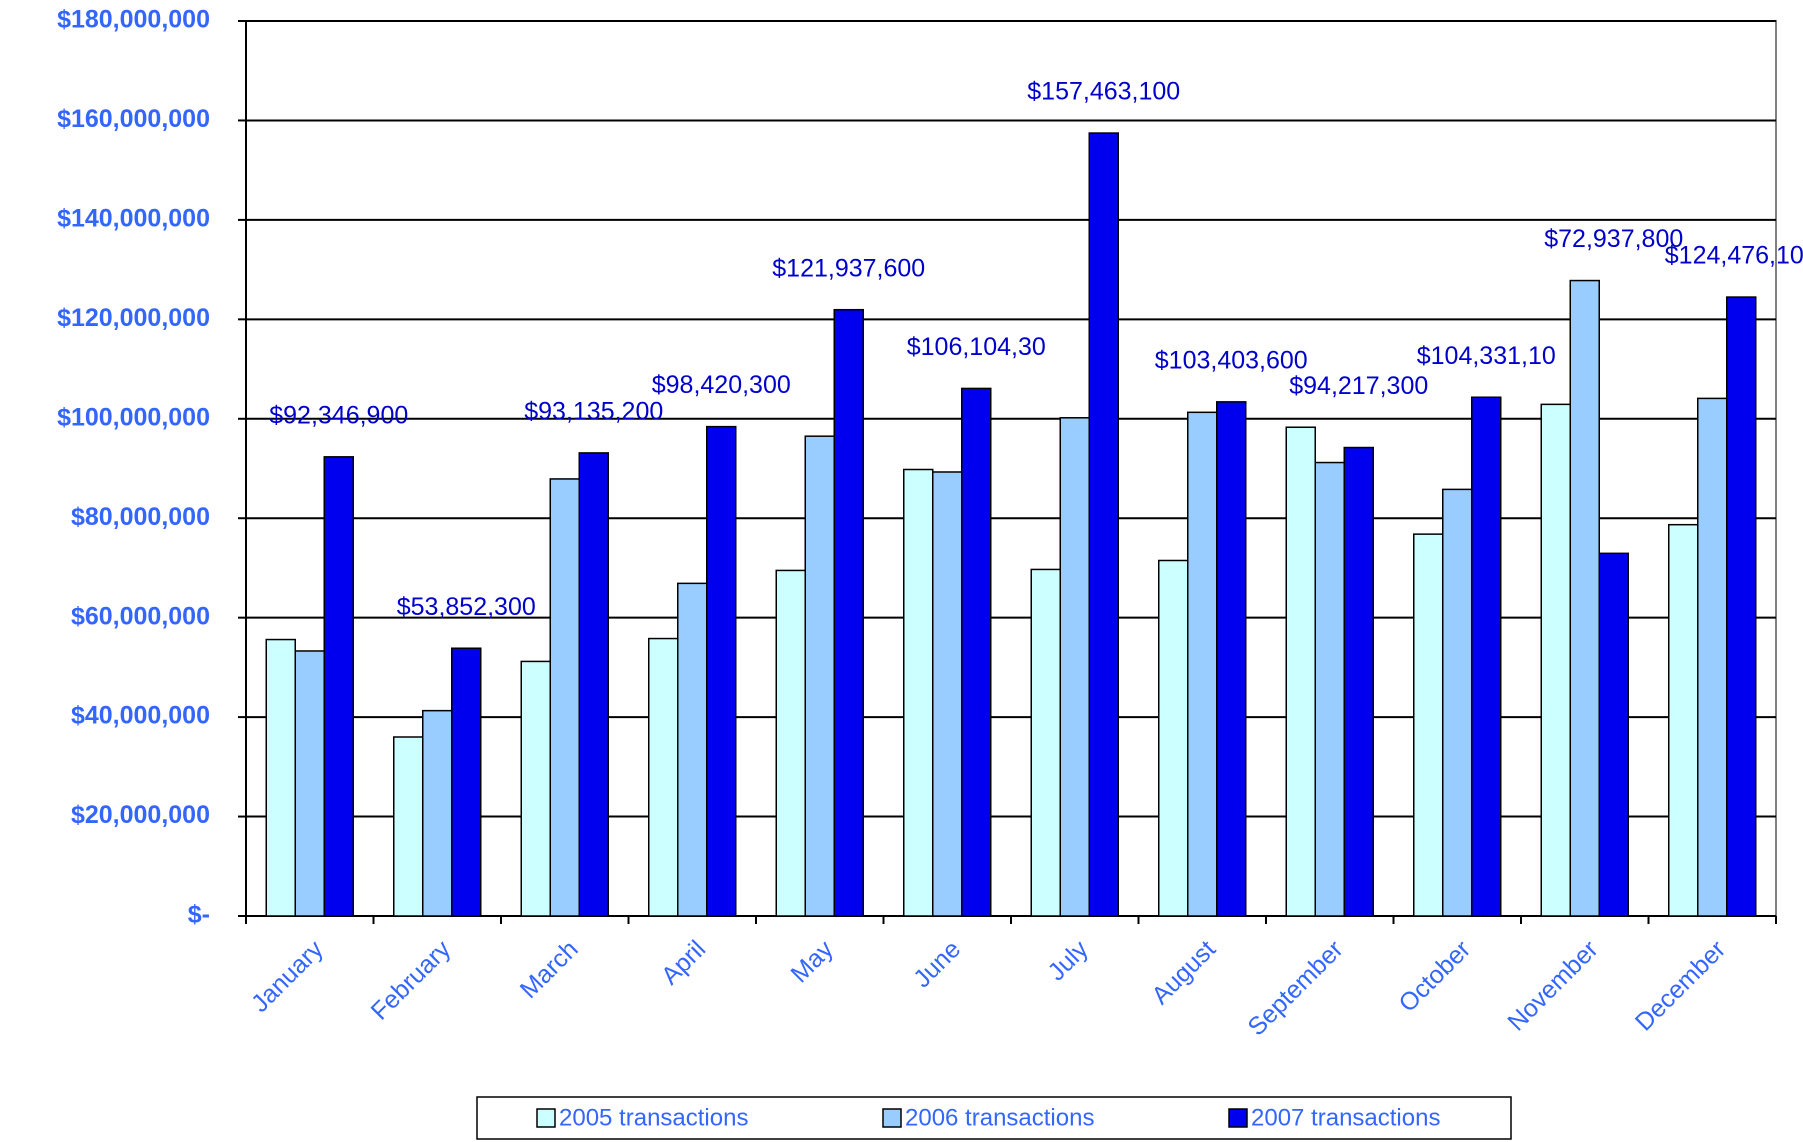 This screenshot has width=1803, height=1142. What do you see at coordinates (593, 412) in the screenshot?
I see `data-label: $93,135,200` at bounding box center [593, 412].